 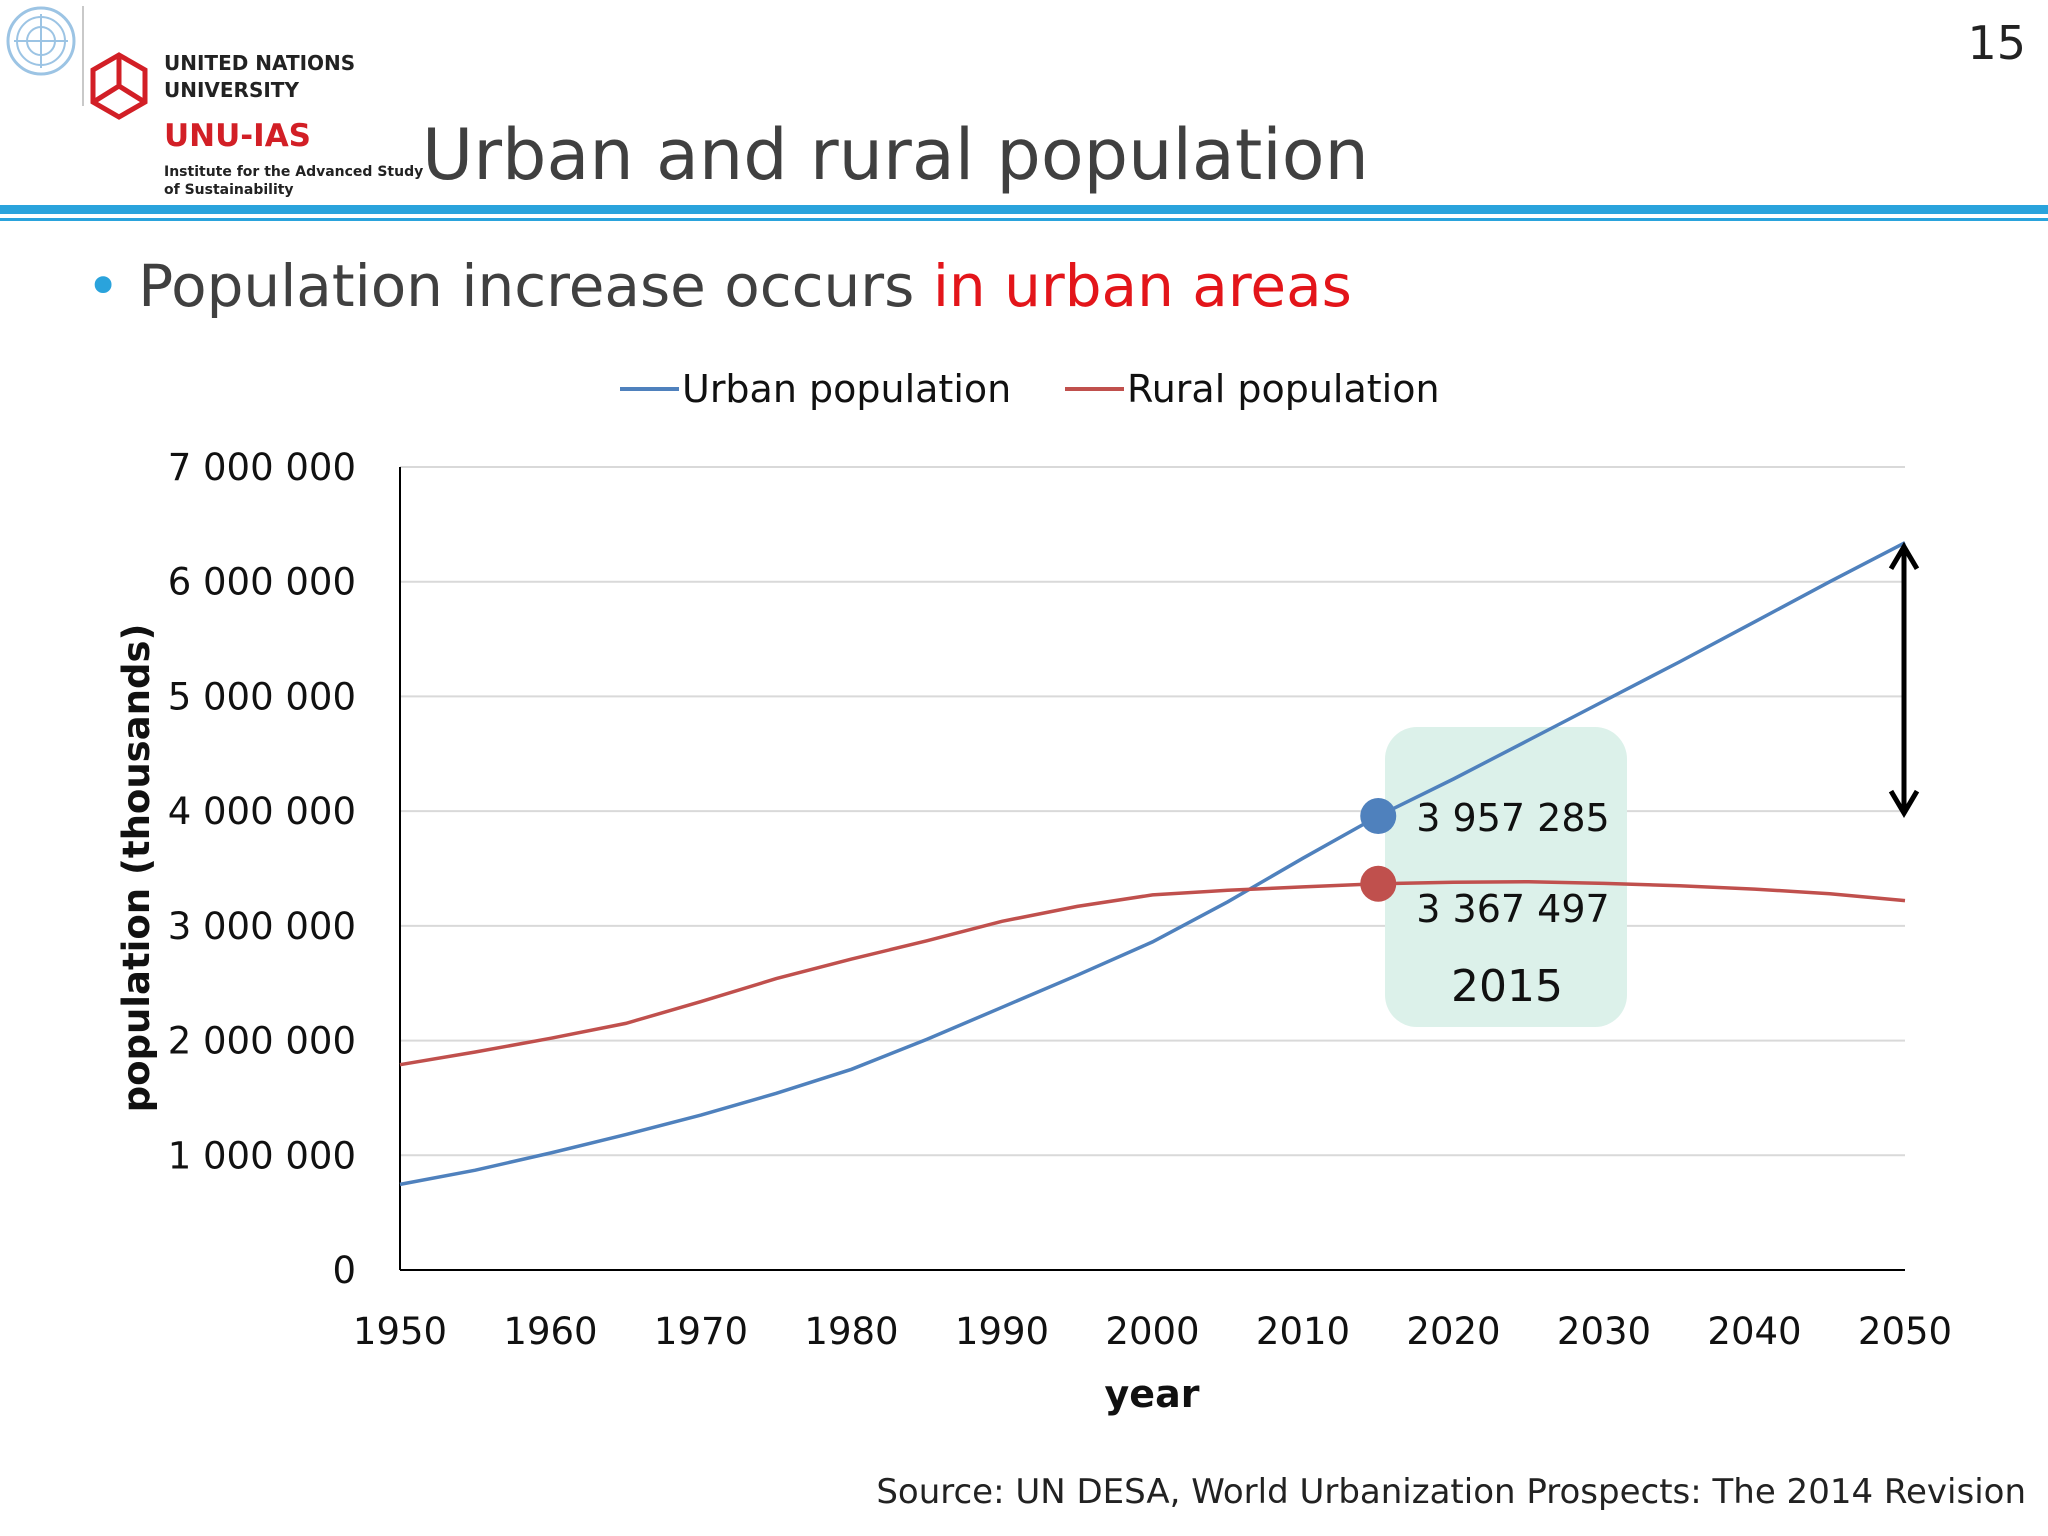 What do you see at coordinates (1905, 1331) in the screenshot?
I see `x-tick-label: 2050` at bounding box center [1905, 1331].